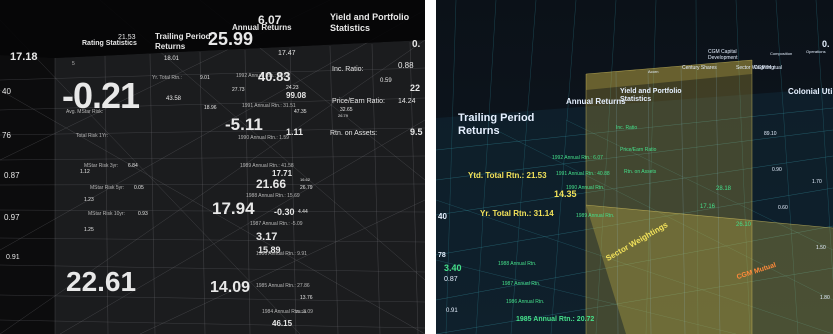 The image size is (833, 334). Describe the element at coordinates (287, 53) in the screenshot. I see `value-17-47: 17.47` at that location.